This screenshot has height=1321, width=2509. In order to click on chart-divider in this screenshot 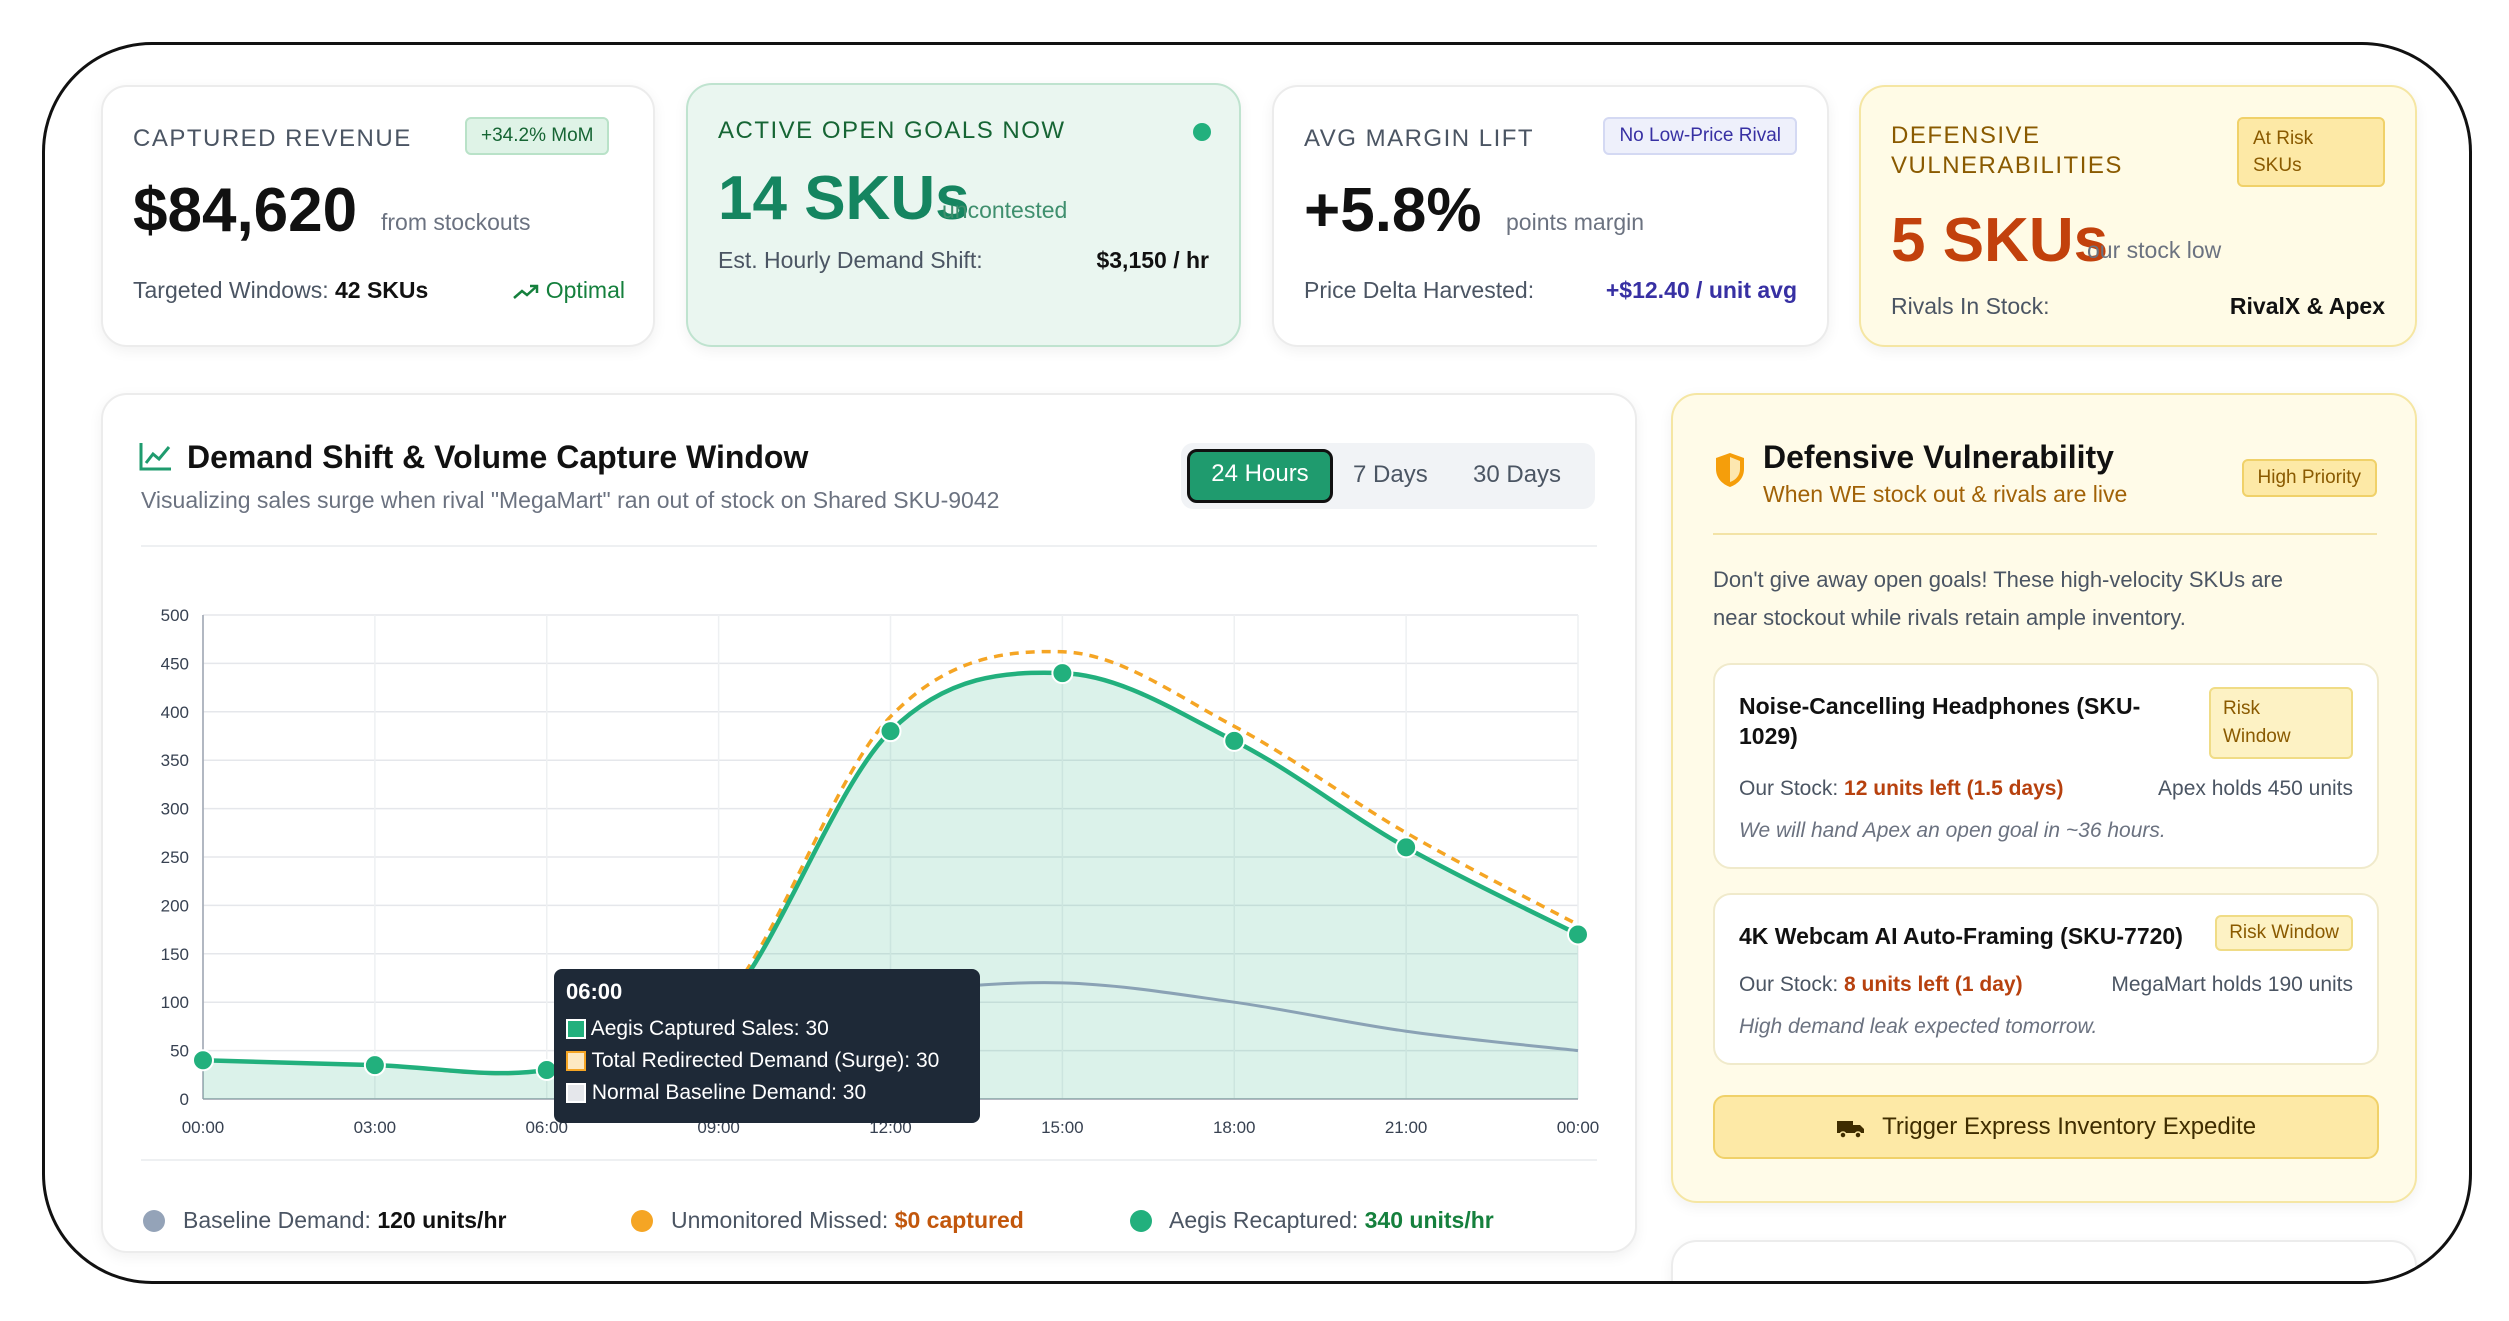, I will do `click(869, 546)`.